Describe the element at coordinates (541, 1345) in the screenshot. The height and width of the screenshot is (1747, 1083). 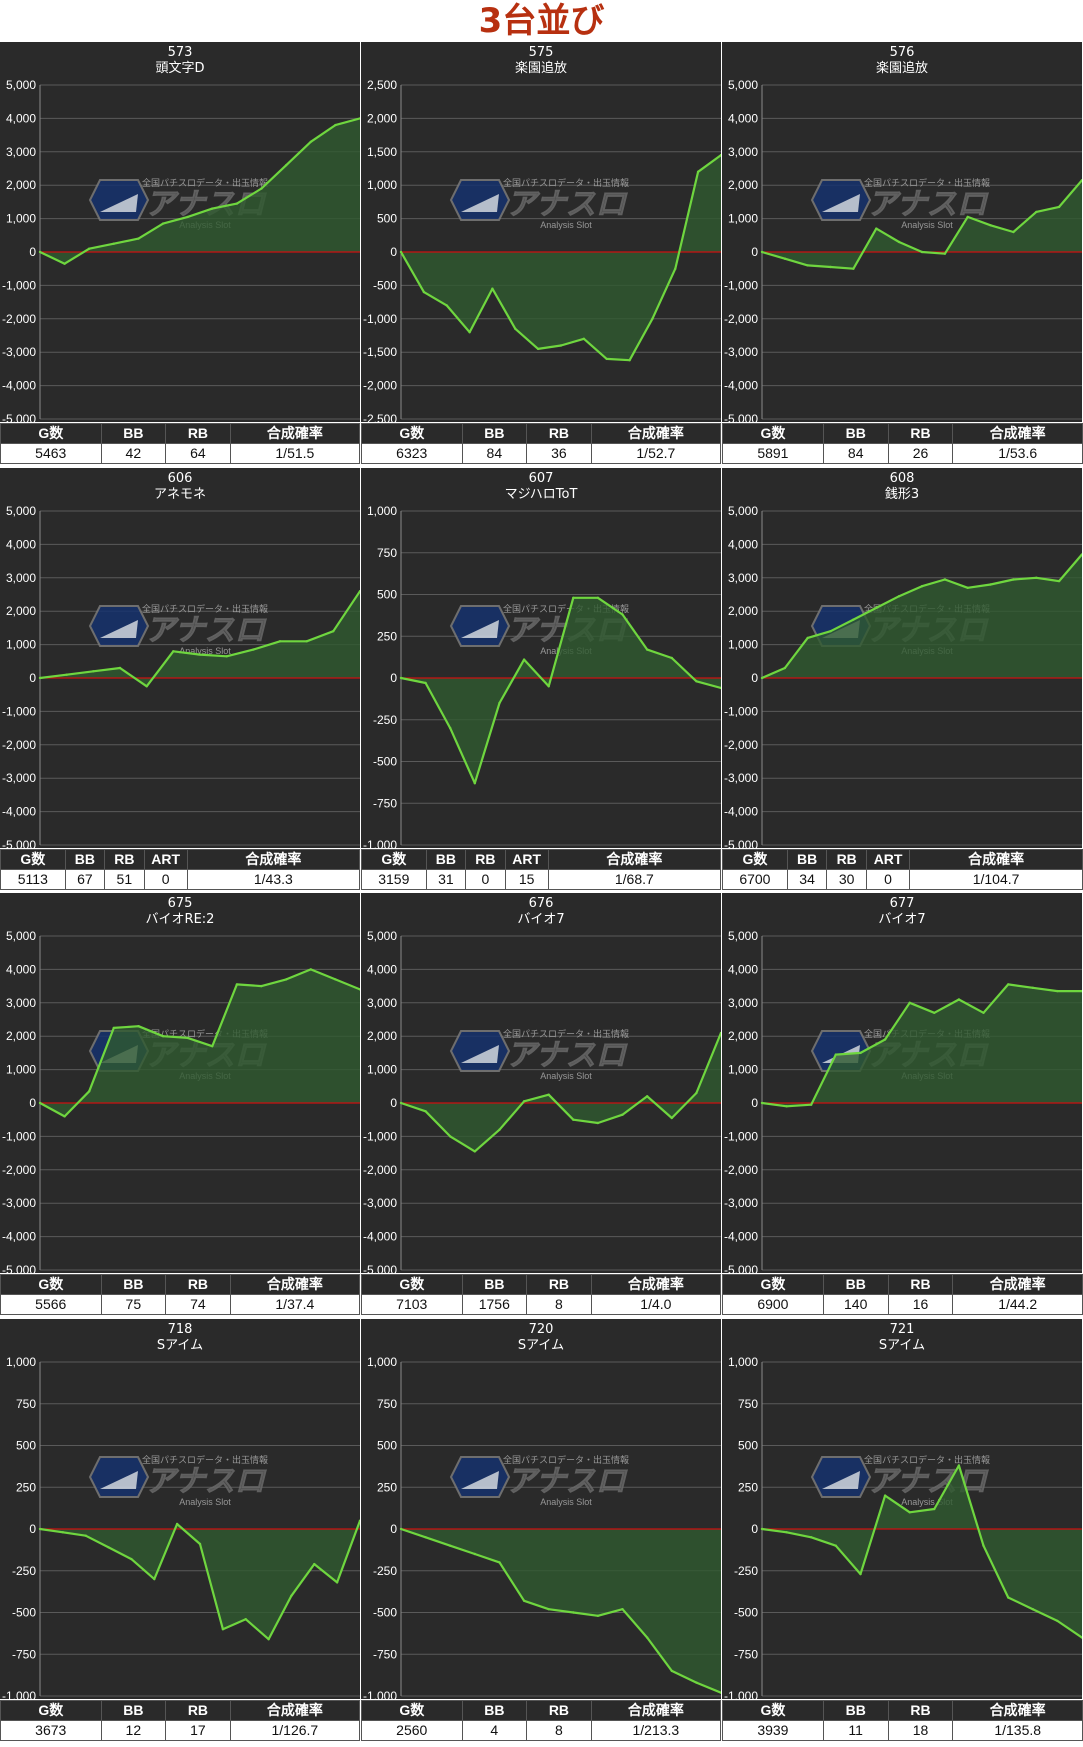
I see `machine-name: Sアイム` at that location.